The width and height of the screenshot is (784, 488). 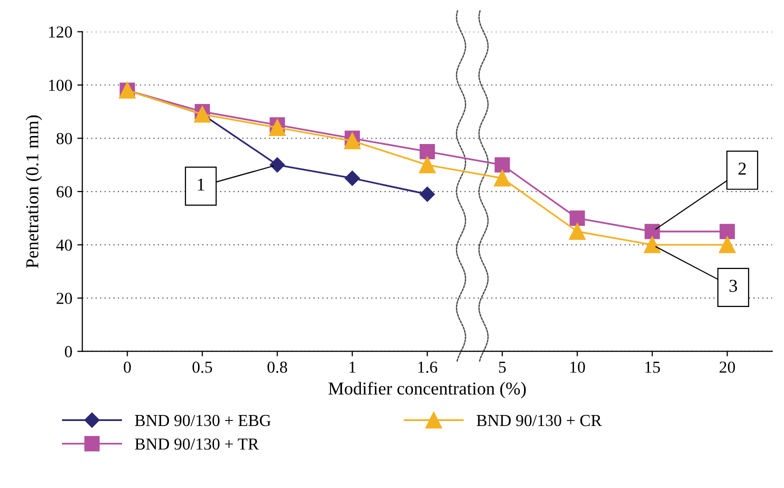 I want to click on legend-label: BND 90/130 + EBG, so click(x=202, y=420).